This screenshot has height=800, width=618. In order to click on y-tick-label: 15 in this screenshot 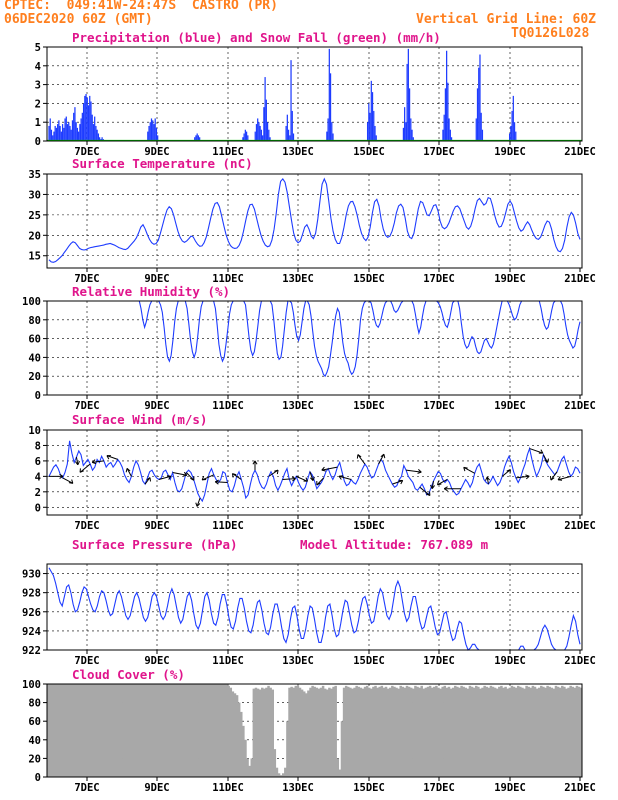, I will do `click(34, 257)`.